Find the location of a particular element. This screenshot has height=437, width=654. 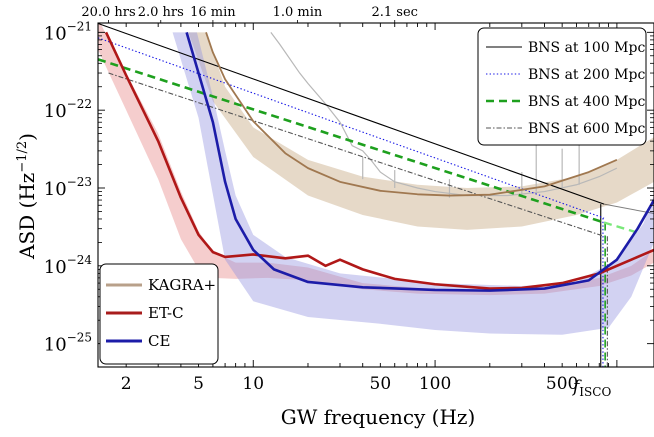

legend-bns-label: BNS at 600 Mpc is located at coordinates (586, 129).